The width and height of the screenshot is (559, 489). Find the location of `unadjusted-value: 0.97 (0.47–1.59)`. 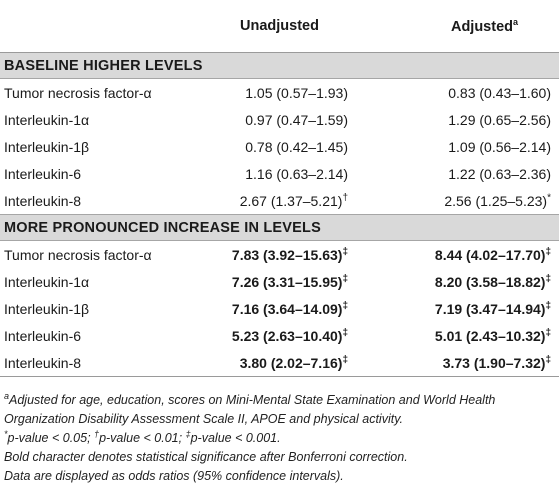

unadjusted-value: 0.97 (0.47–1.59) is located at coordinates (296, 119).